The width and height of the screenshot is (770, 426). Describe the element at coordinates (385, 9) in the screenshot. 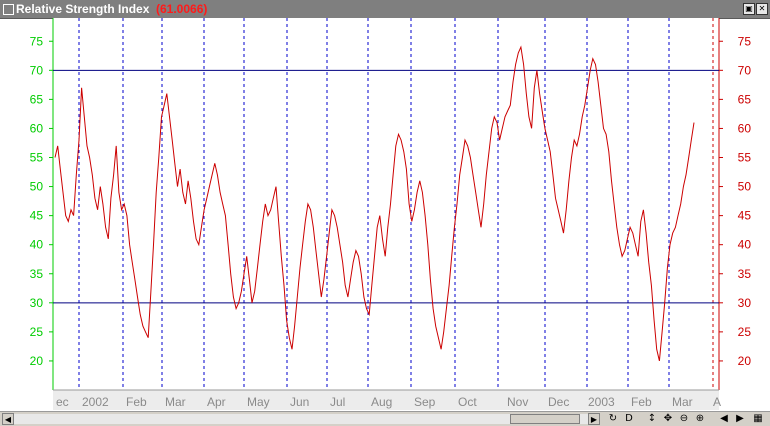

I see `window-titlebar: Relative Strength Index (61.0066) ▣ ✕` at that location.